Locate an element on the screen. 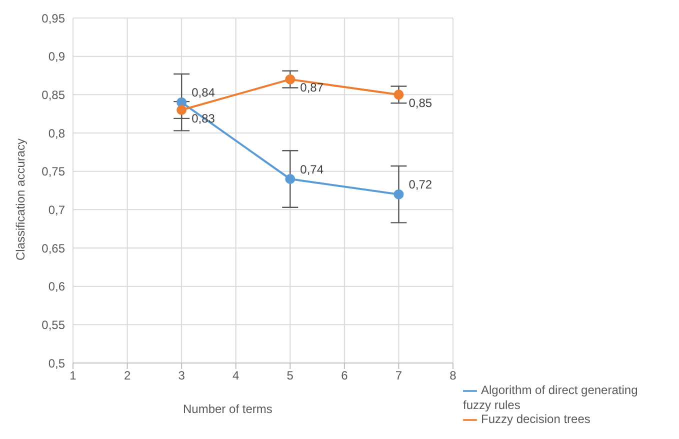 This screenshot has height=439, width=679. legend-label: Algorithm of direct generating fuzzy rules is located at coordinates (550, 397).